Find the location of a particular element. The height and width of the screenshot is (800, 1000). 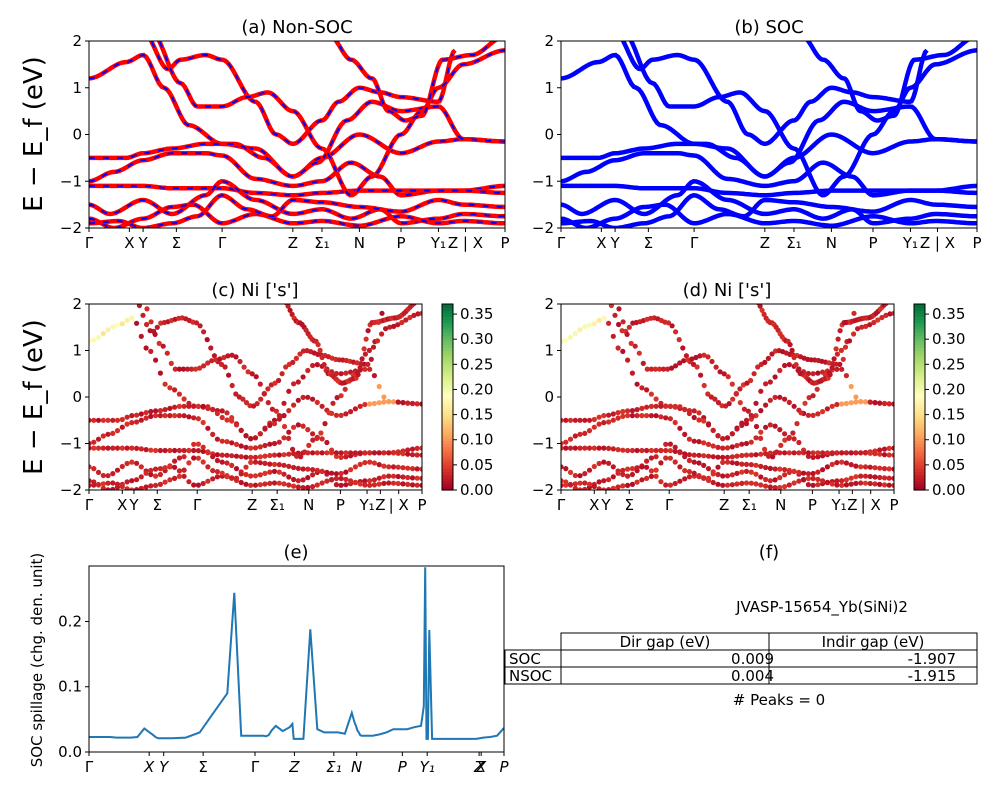

x-tick-label: Σ₁ is located at coordinates (794, 243).